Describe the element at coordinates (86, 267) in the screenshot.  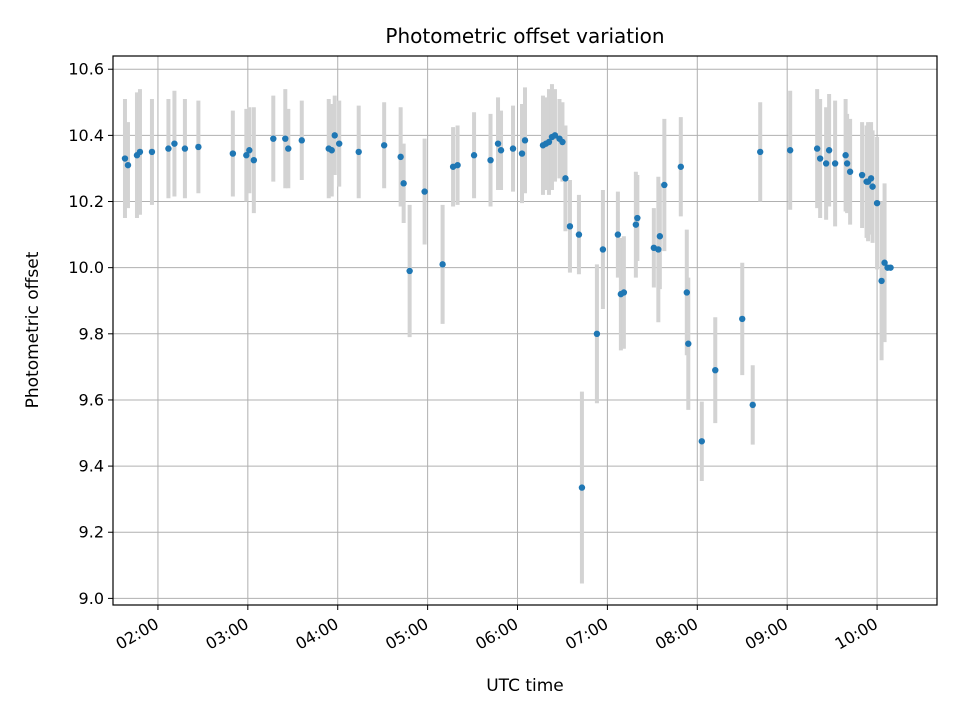
I see `y-tick-label: 10.0` at that location.